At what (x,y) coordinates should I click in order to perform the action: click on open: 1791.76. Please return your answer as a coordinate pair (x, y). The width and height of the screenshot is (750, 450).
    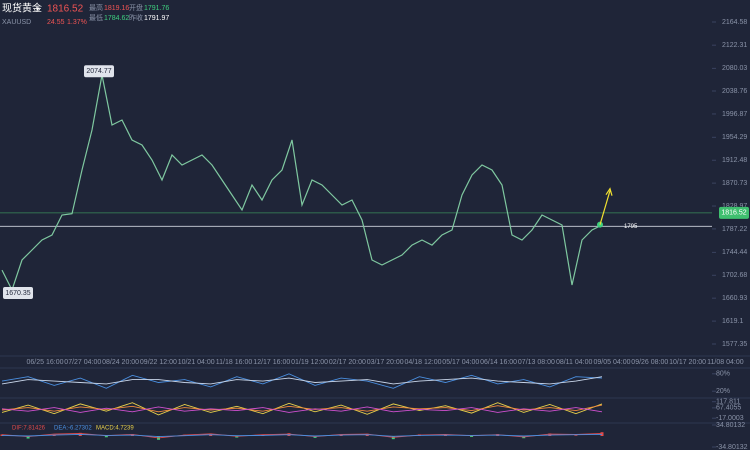
    Looking at the image, I should click on (156, 8).